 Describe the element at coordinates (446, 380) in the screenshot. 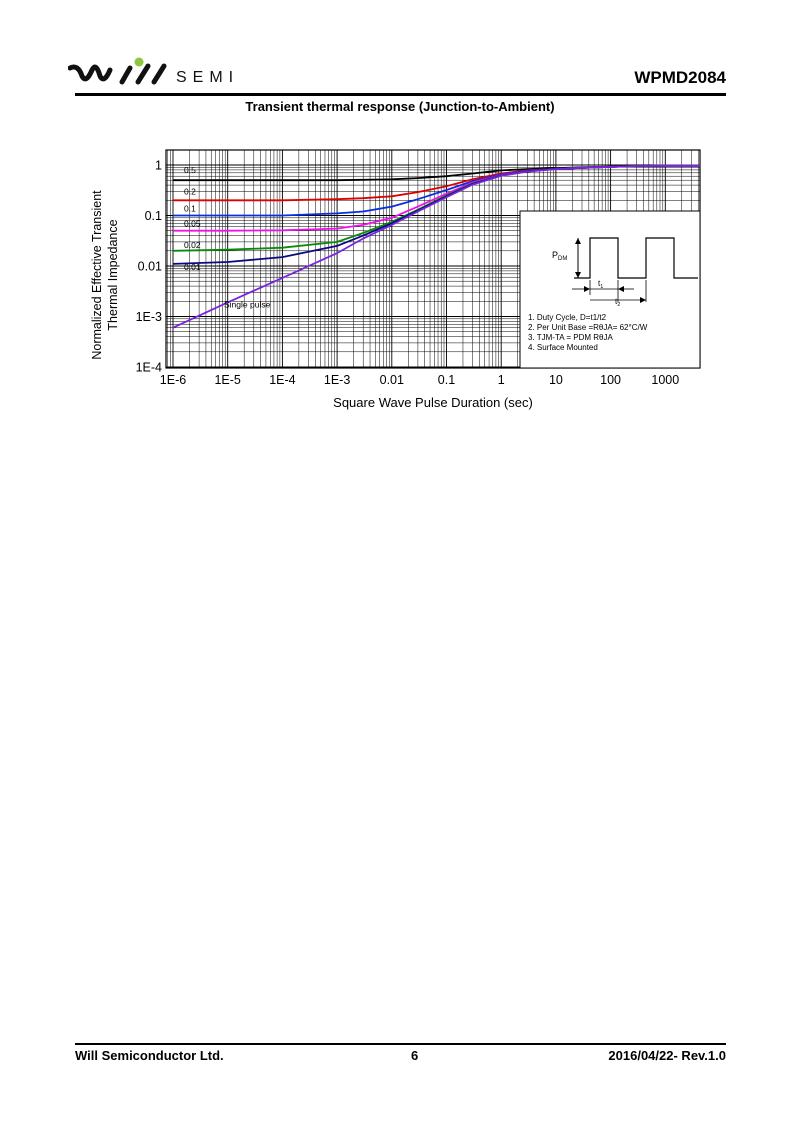

I see `x-tick-label-5: 0.1` at that location.